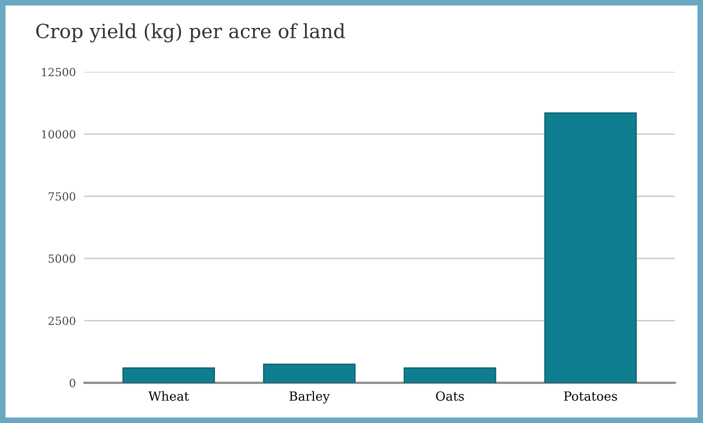 The width and height of the screenshot is (703, 423). What do you see at coordinates (62, 196) in the screenshot?
I see `y-tick-label: 7500` at bounding box center [62, 196].